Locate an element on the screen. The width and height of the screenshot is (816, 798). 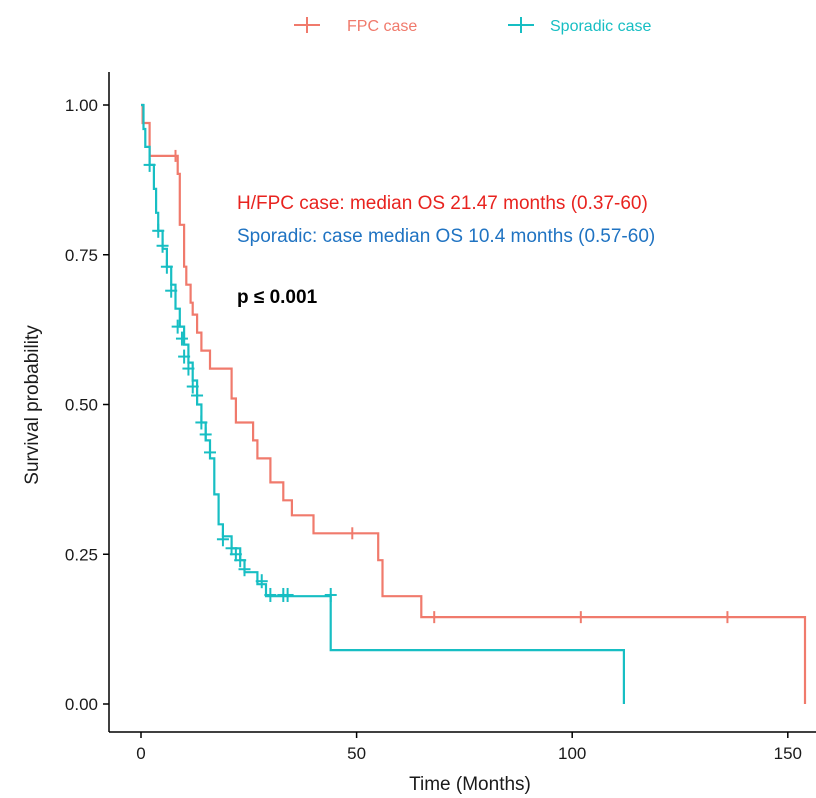
legend-label-sporadic: Sporadic case is located at coordinates (600, 26).